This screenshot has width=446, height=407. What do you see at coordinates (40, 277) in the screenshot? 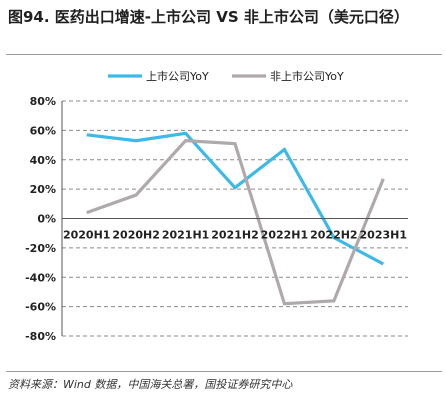
I see `y-tick-label: -40%` at bounding box center [40, 277].